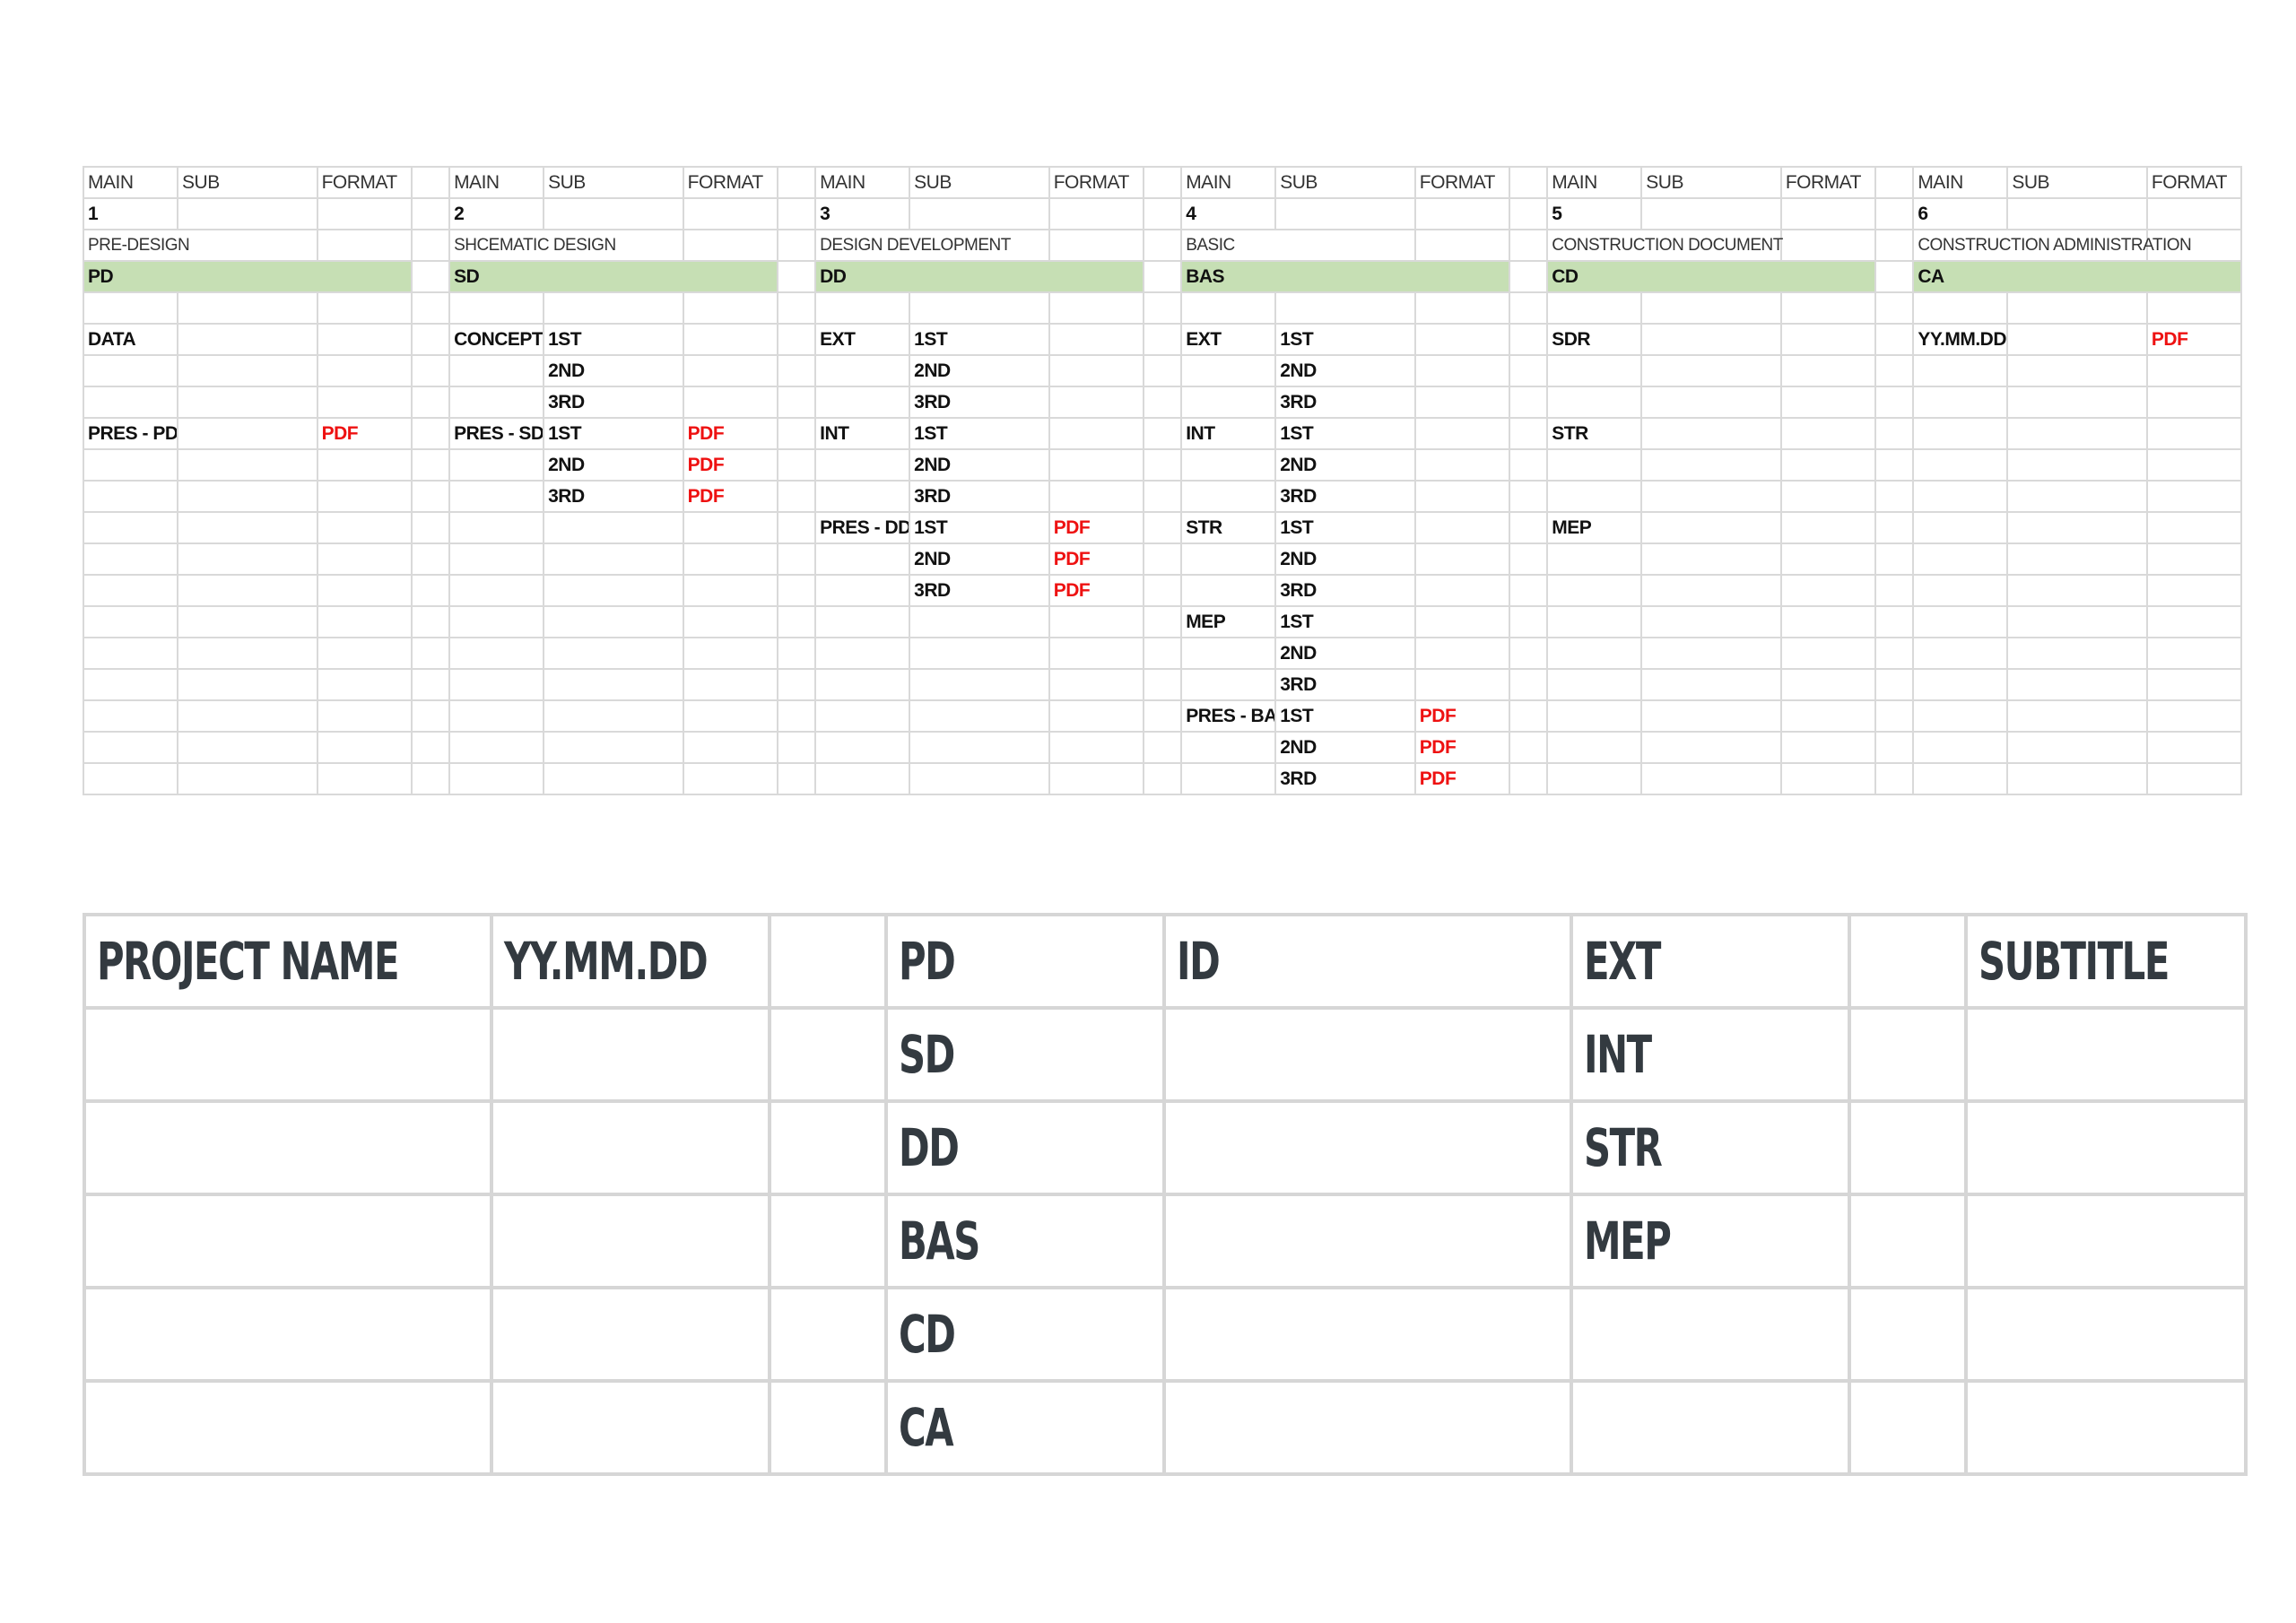 The height and width of the screenshot is (1623, 2296). What do you see at coordinates (1025, 1334) in the screenshot?
I see `naming-cell: CD` at bounding box center [1025, 1334].